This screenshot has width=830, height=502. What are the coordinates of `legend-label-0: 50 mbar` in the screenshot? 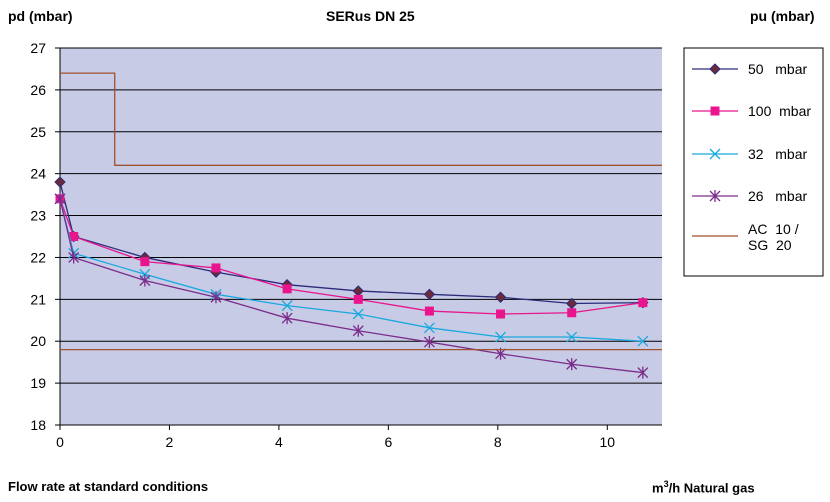 It's located at (777, 69).